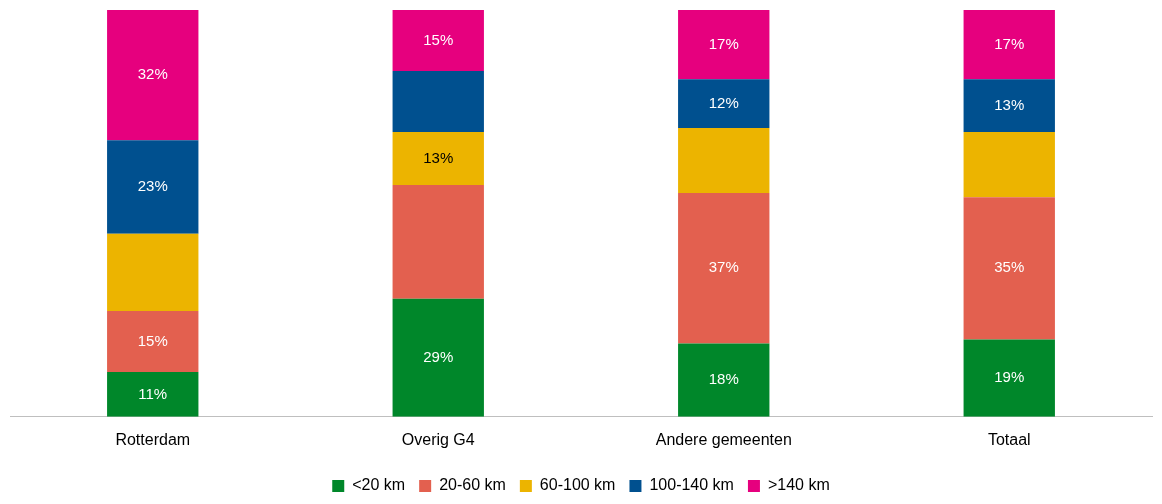 Image resolution: width=1162 pixels, height=504 pixels. What do you see at coordinates (1009, 439) in the screenshot?
I see `x-tick-label: Totaal` at bounding box center [1009, 439].